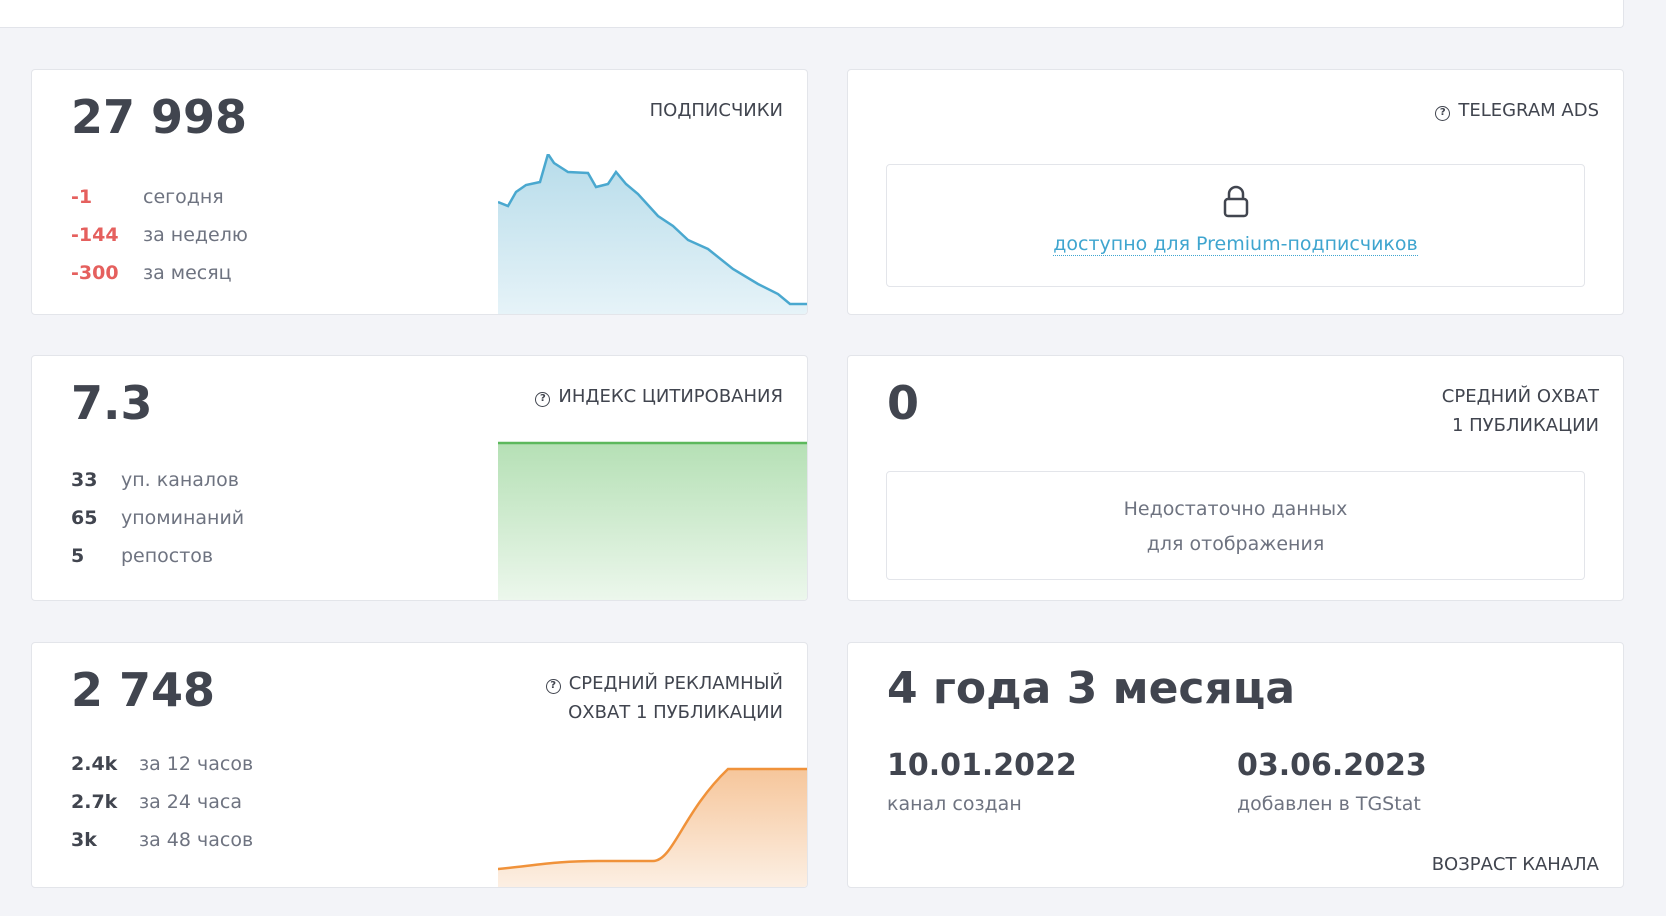 The image size is (1666, 916). Describe the element at coordinates (1235, 244) in the screenshot. I see `premium-link: доступно для Premium-подписчиков` at that location.